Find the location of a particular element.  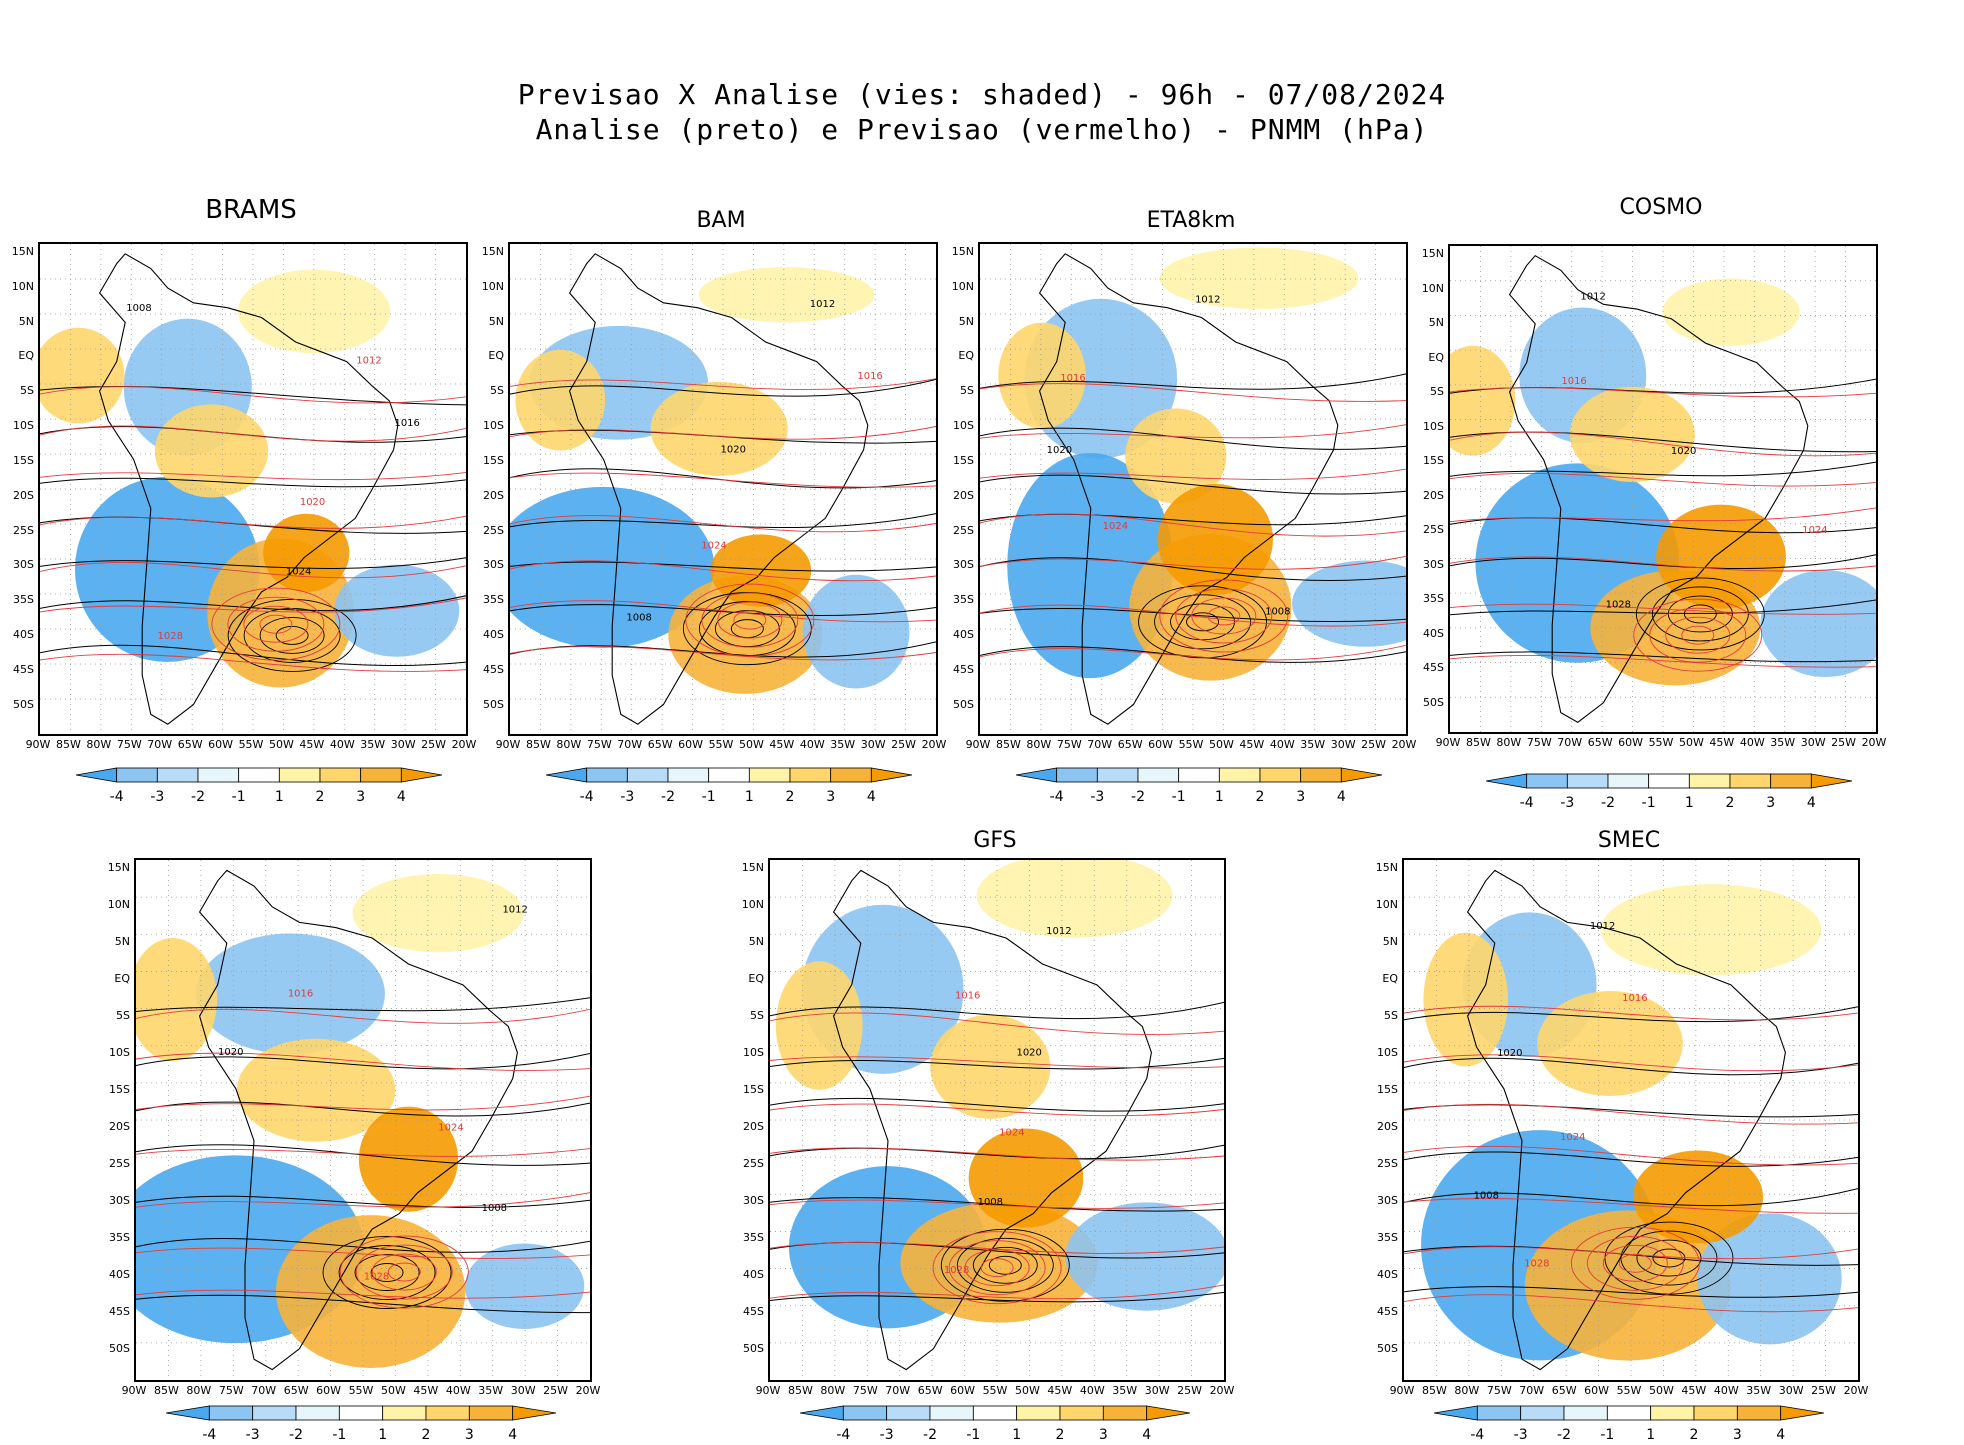

contour-label: 1008 is located at coordinates (638, 618).